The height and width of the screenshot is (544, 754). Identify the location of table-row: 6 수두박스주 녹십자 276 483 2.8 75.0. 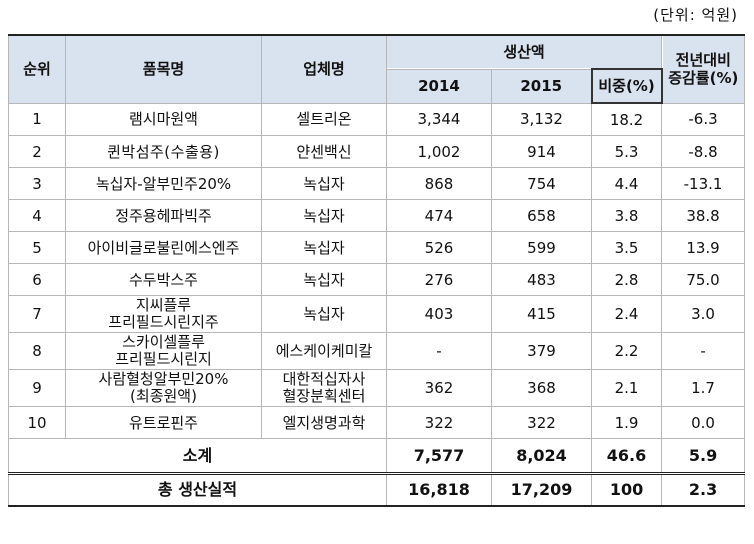
(377, 279).